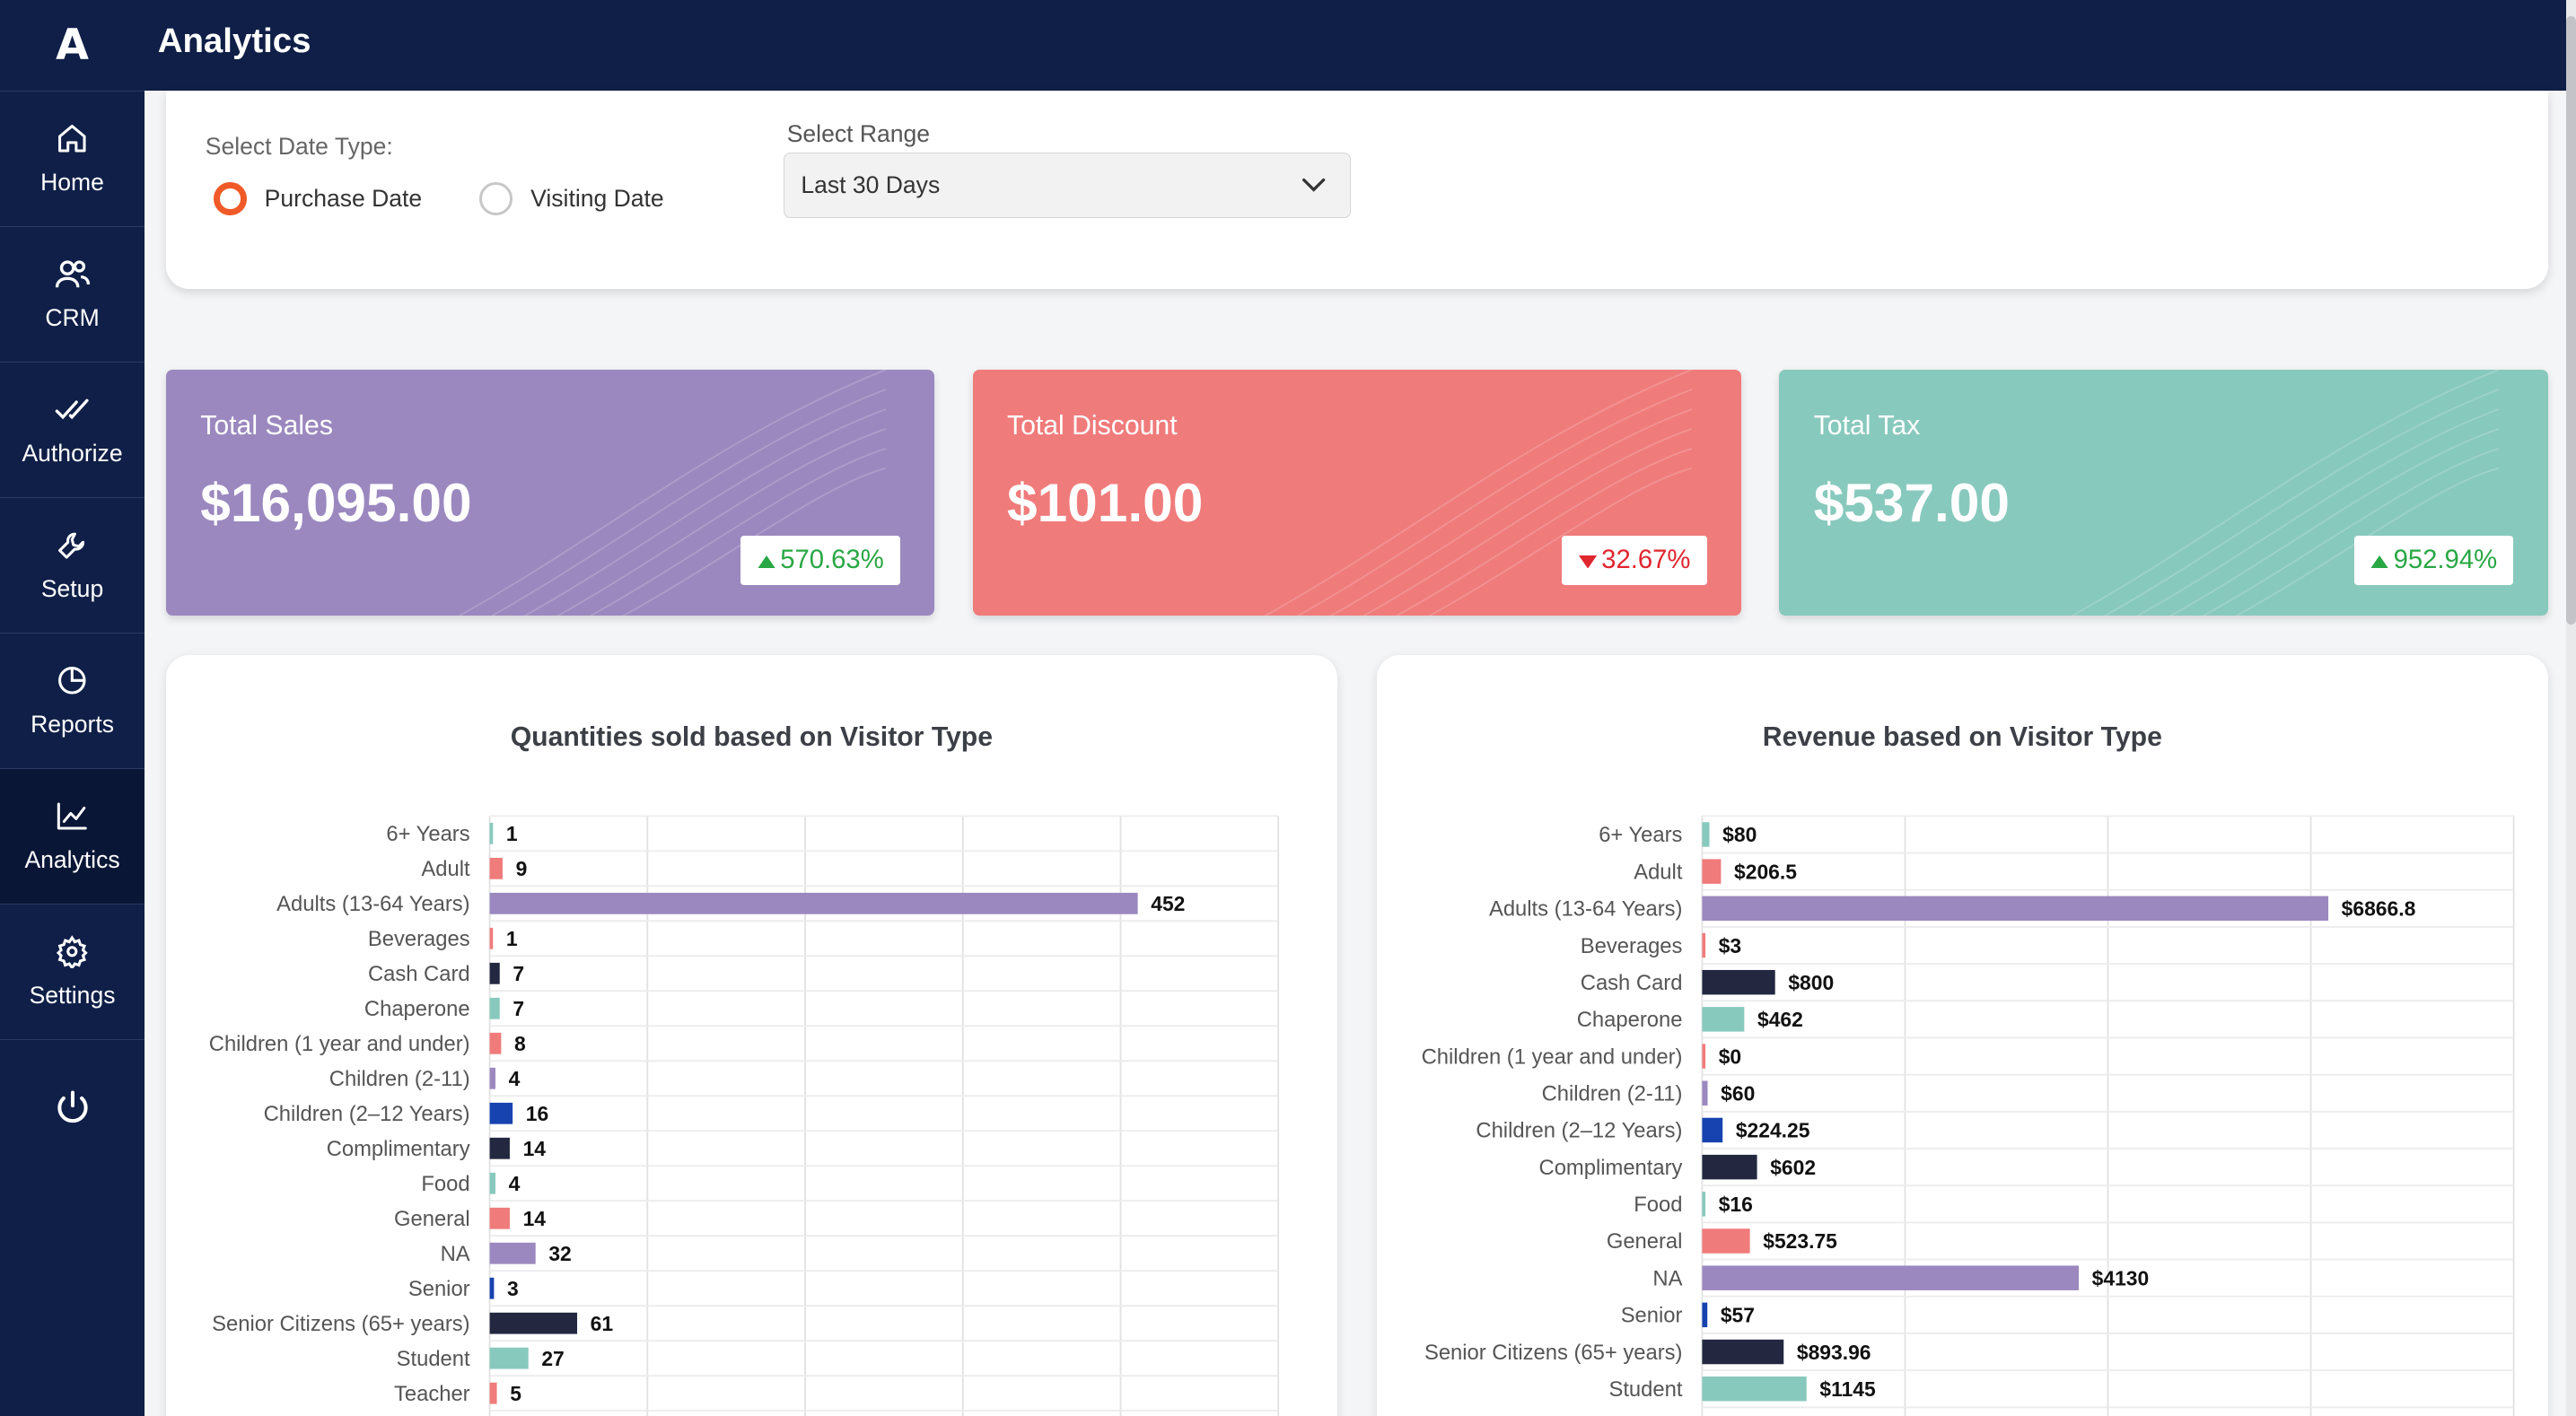  What do you see at coordinates (234, 40) in the screenshot?
I see `page-title: Analytics` at bounding box center [234, 40].